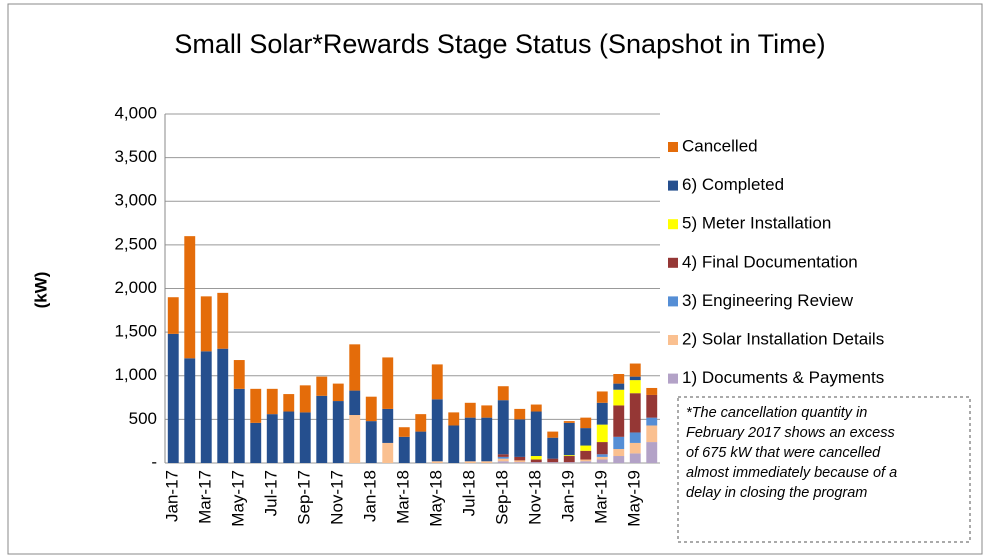 The image size is (983, 555). I want to click on x-tick-label: May-18, so click(436, 498).